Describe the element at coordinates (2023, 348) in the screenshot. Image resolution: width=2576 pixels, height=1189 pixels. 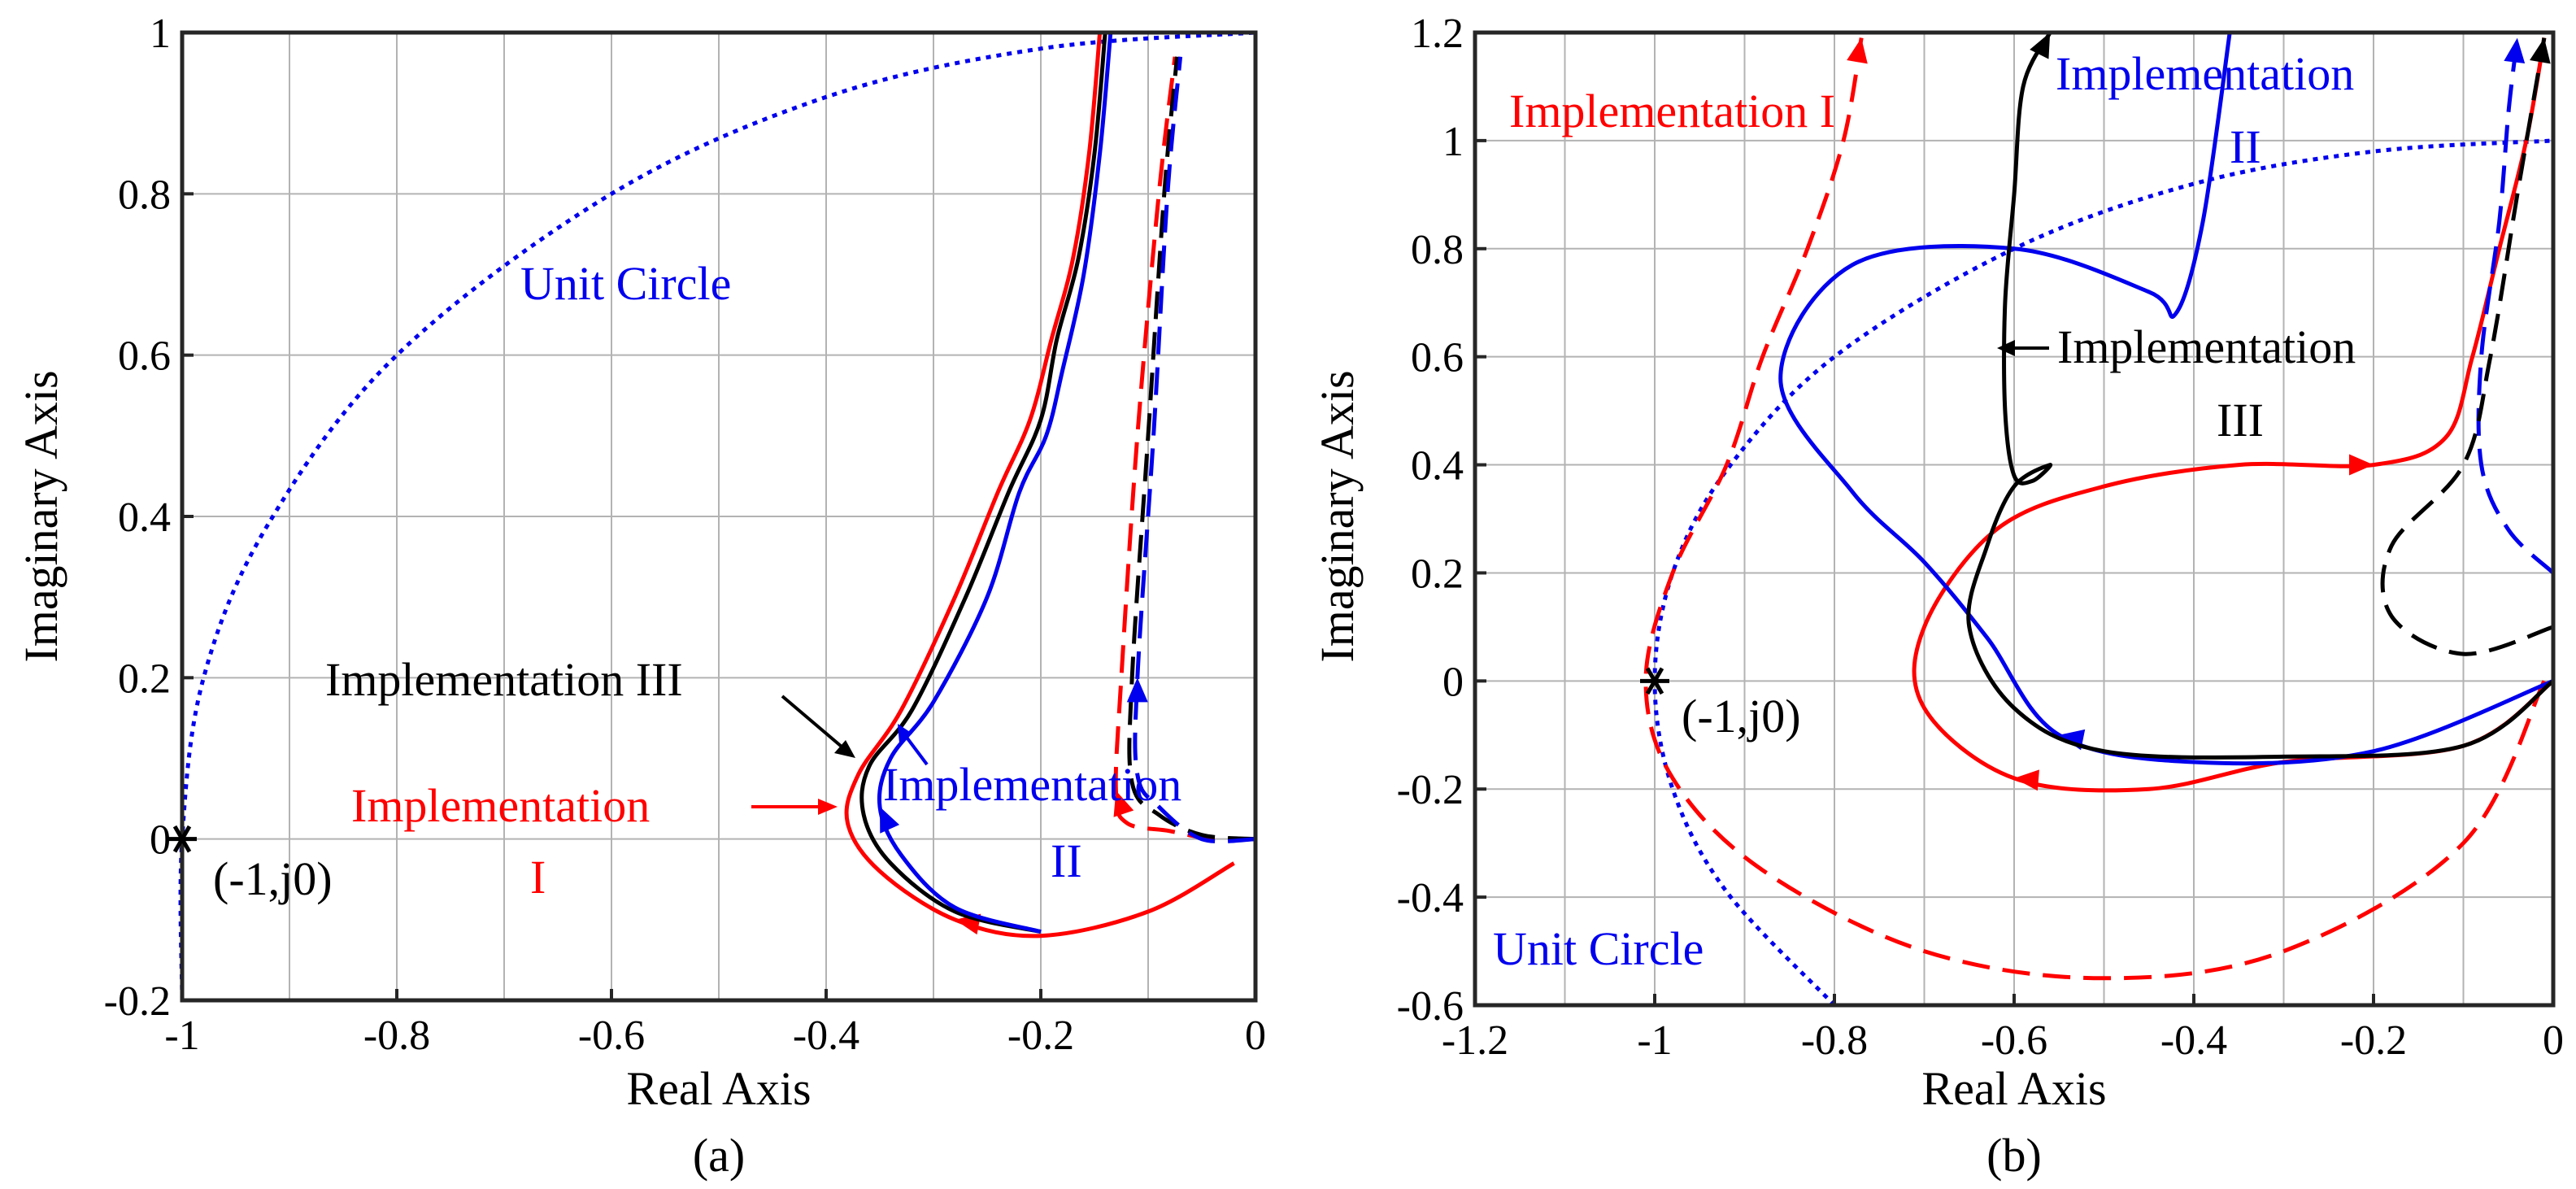
I see `panel-b-annotation-arrows` at that location.